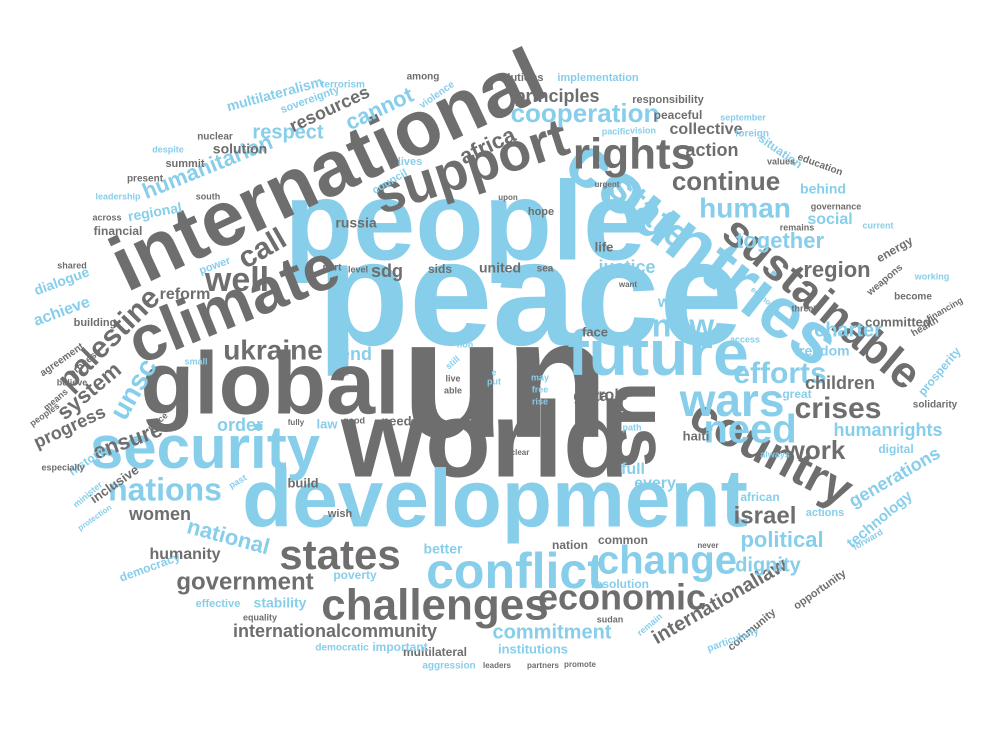  I want to click on word-threat: threat, so click(803, 308).